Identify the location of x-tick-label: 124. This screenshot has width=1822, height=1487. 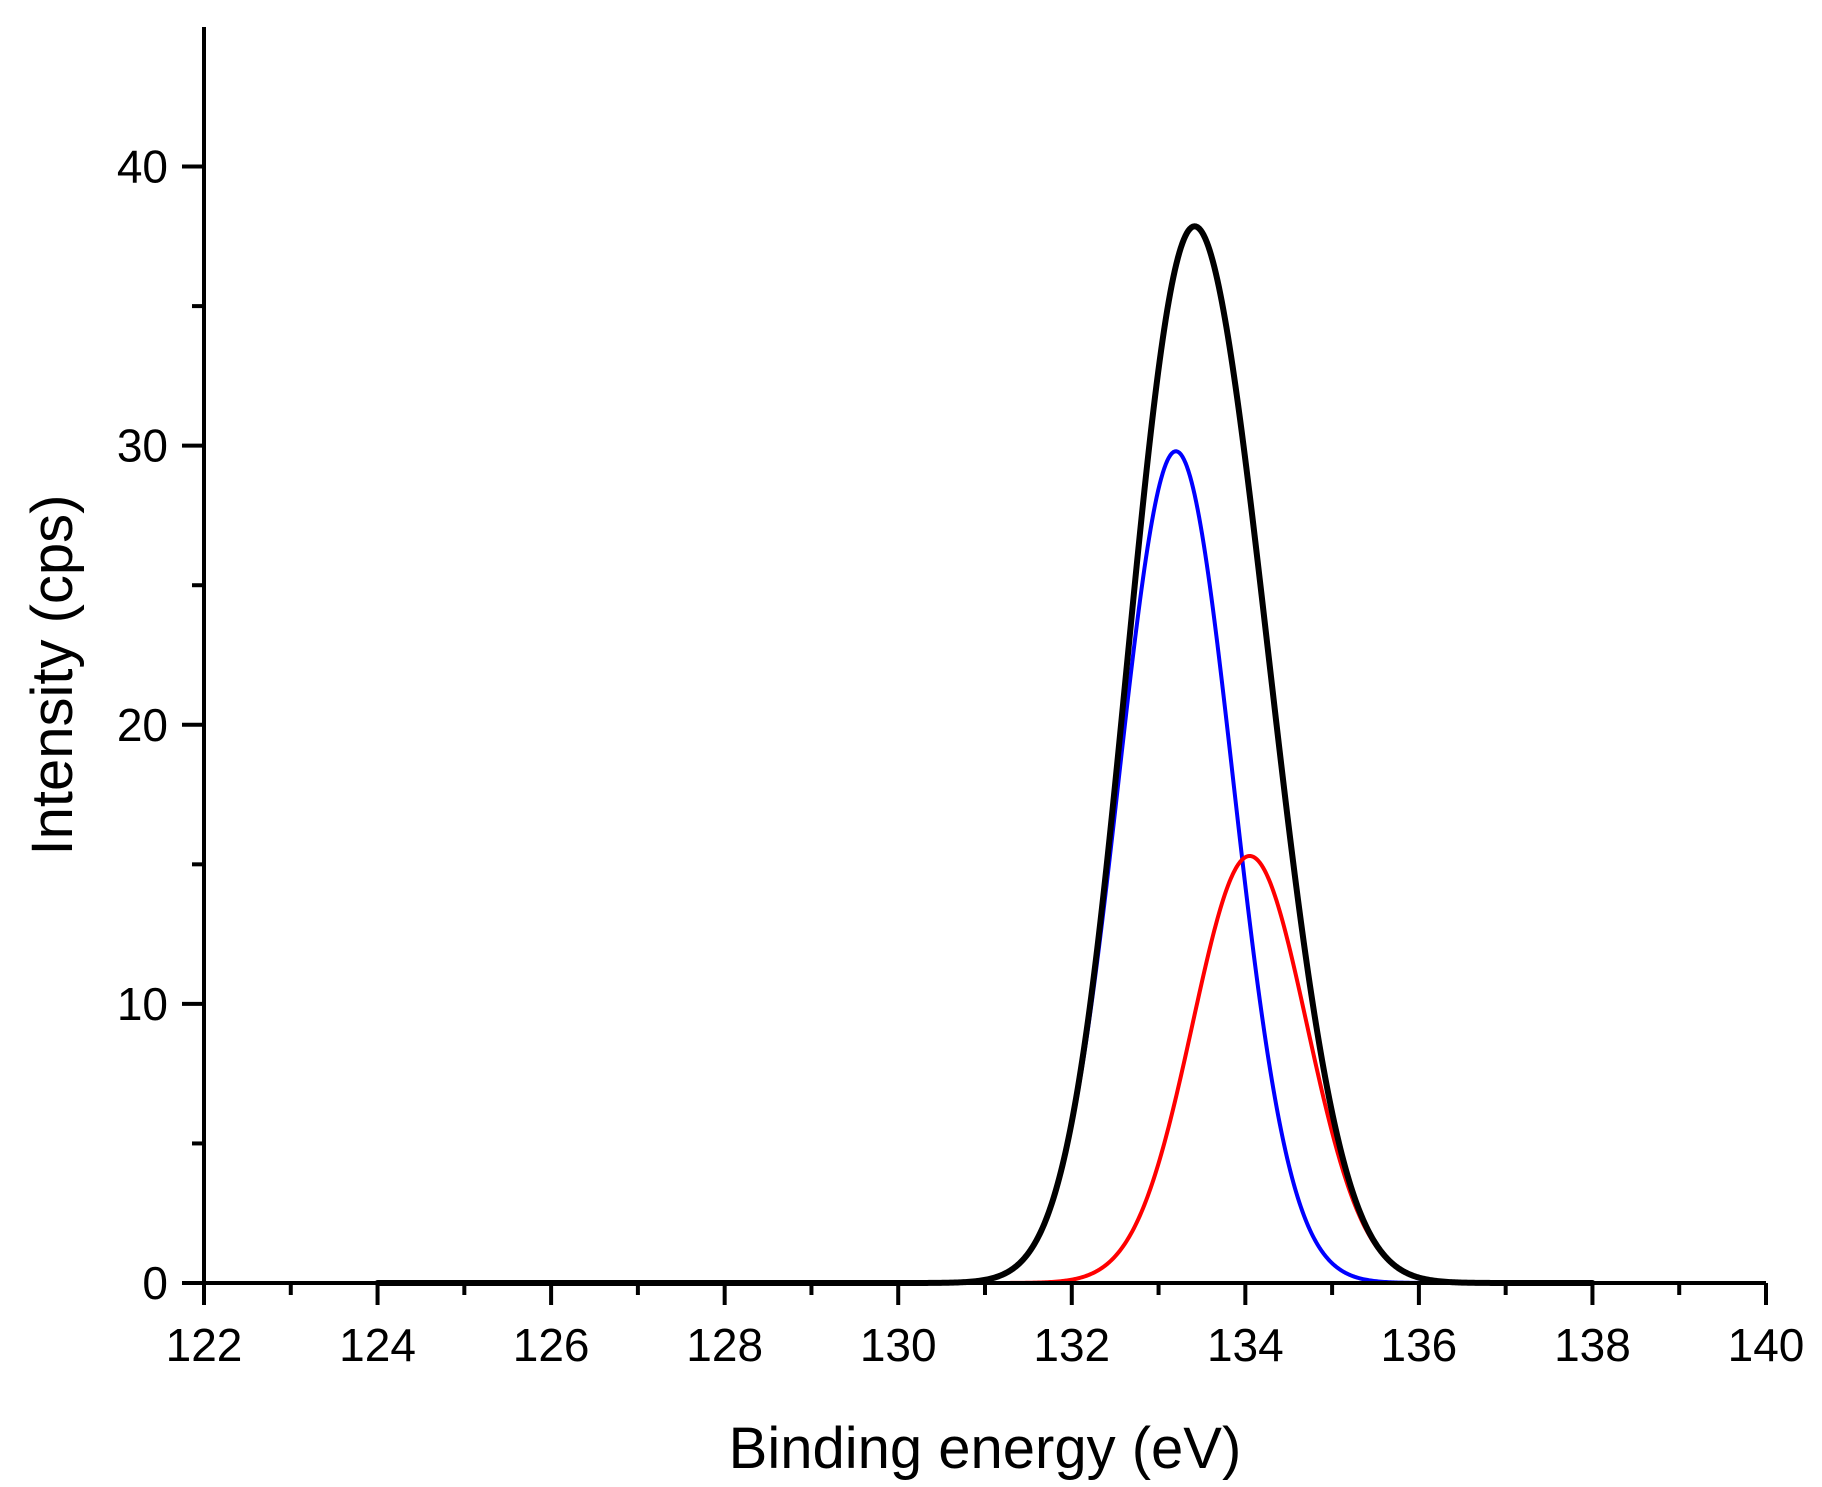
(377, 1345).